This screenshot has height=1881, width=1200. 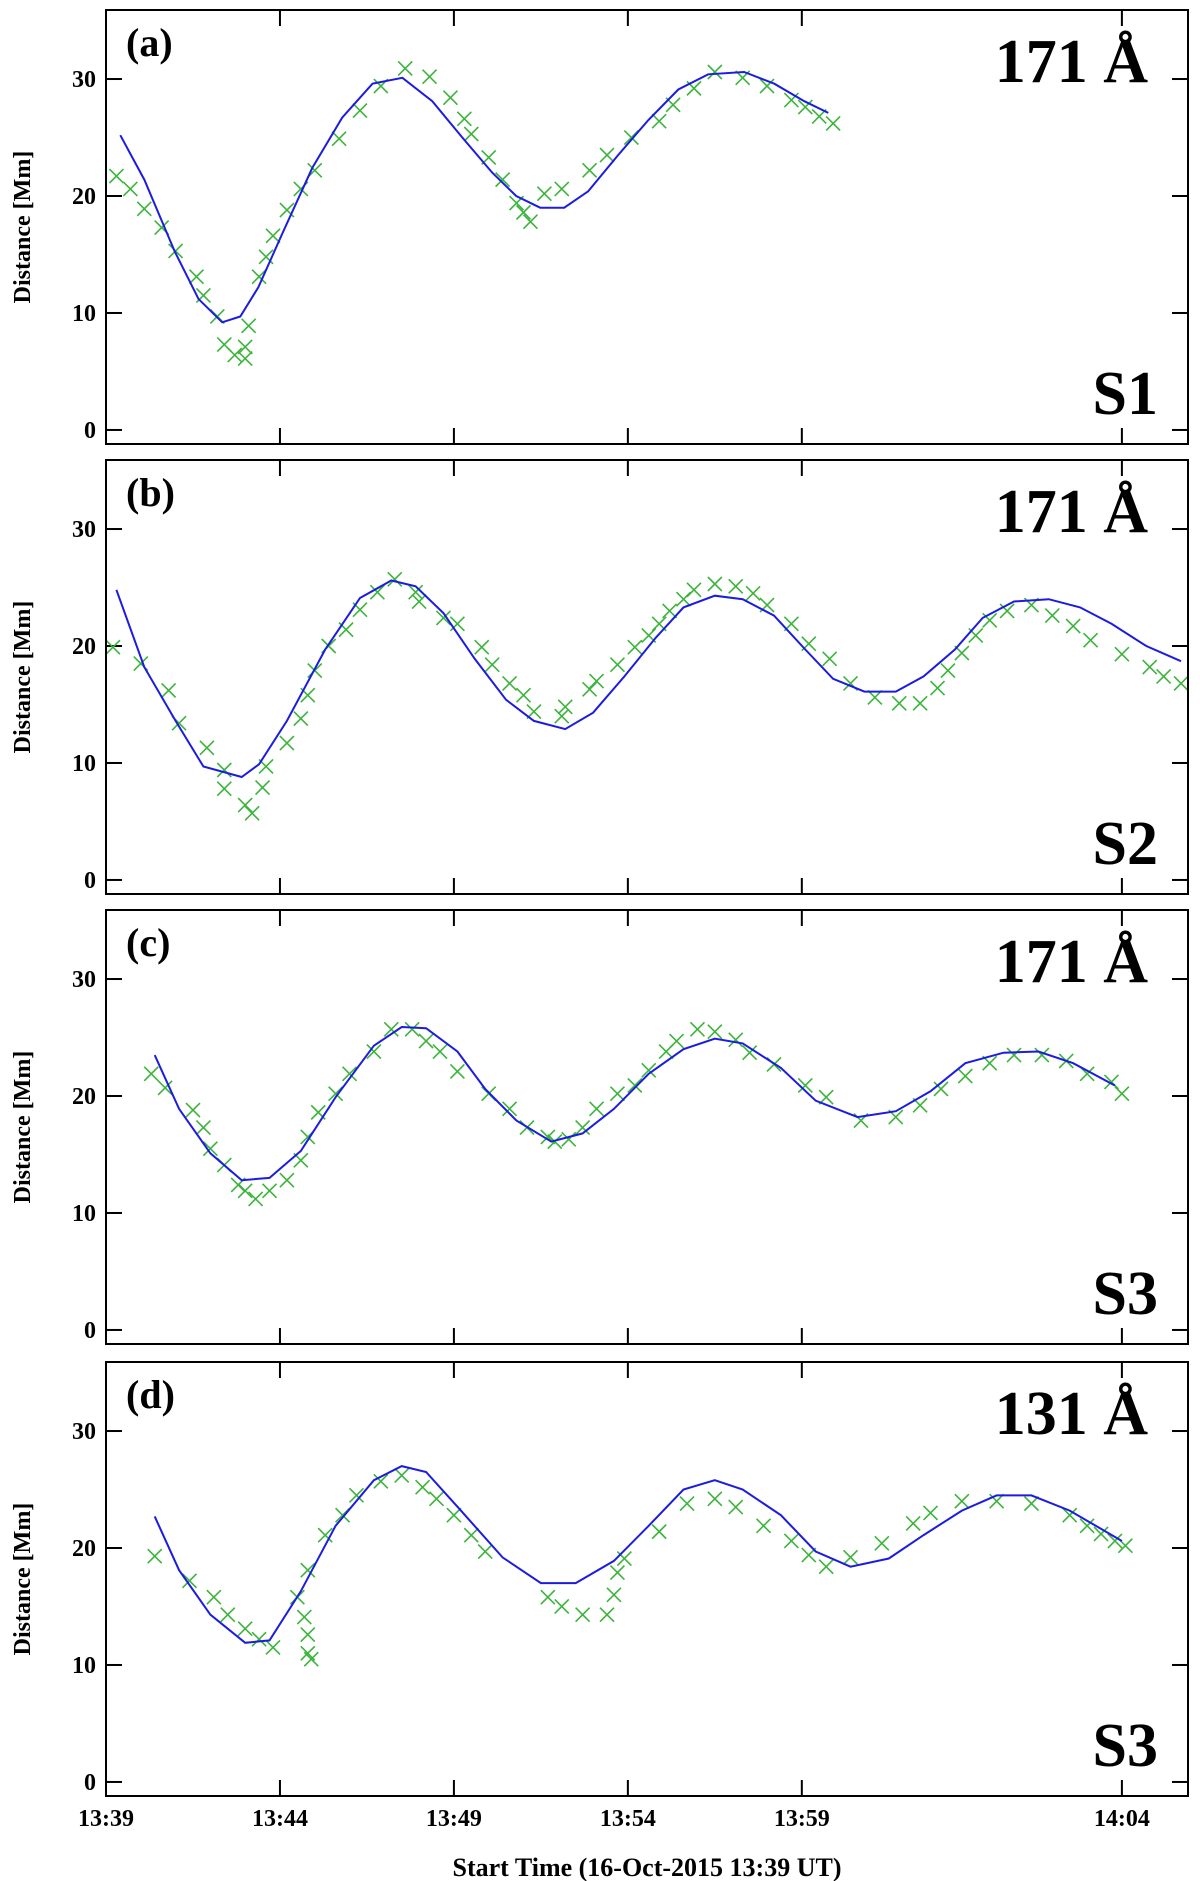 What do you see at coordinates (1125, 1746) in the screenshot?
I see `slit-label: S3` at bounding box center [1125, 1746].